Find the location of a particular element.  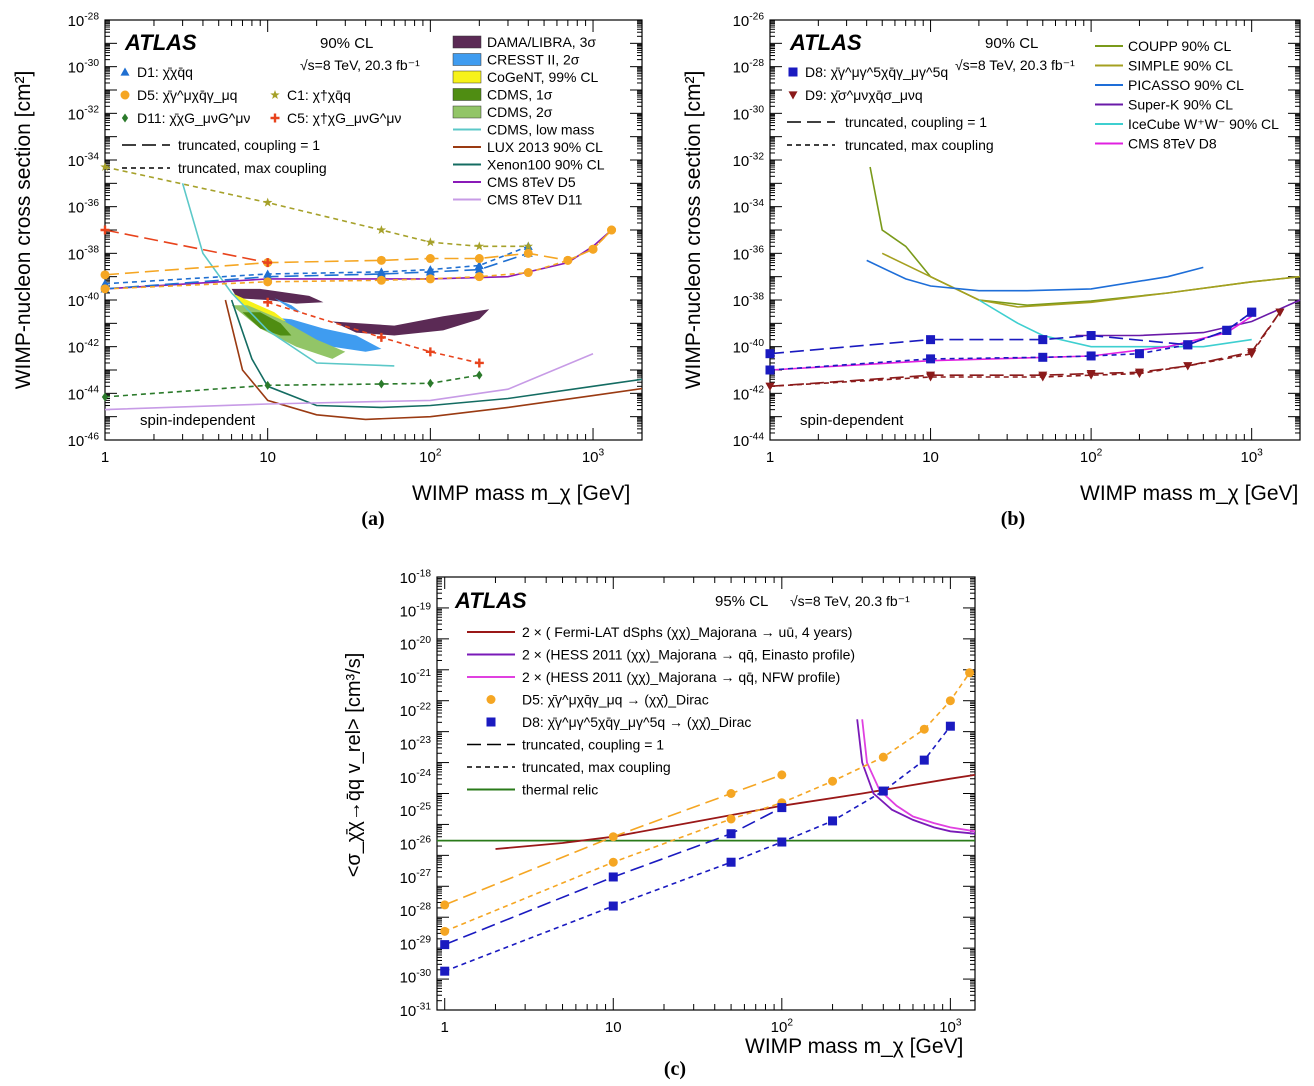

legend-label: D5: χ̄γ^μχq̄γ_μq is located at coordinates (187, 95).